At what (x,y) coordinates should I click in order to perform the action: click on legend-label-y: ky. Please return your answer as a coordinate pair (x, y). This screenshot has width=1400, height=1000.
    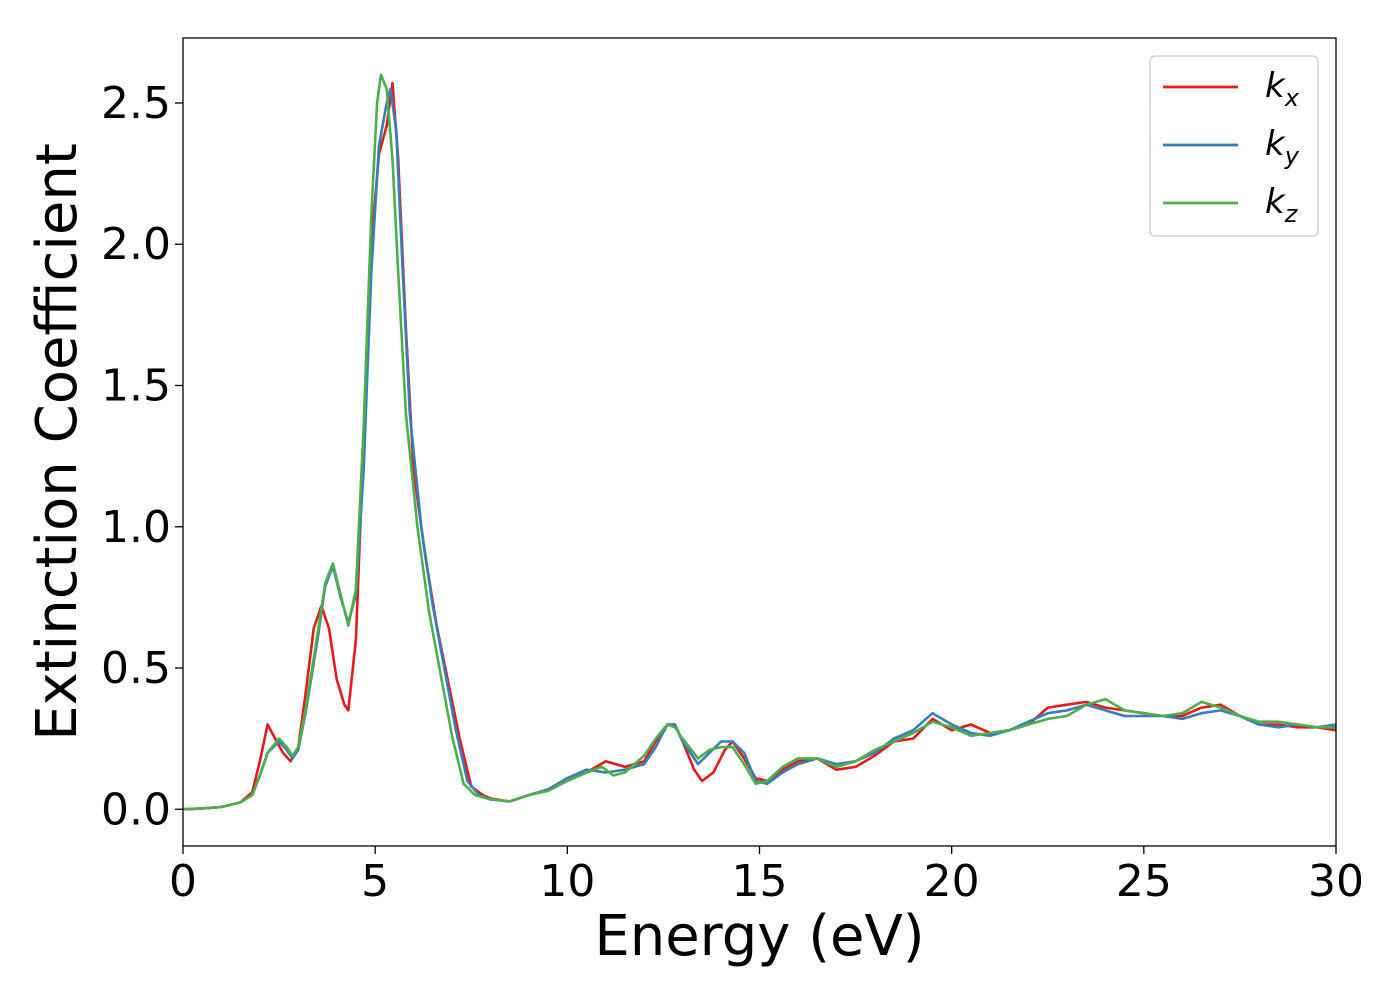
    Looking at the image, I should click on (1282, 147).